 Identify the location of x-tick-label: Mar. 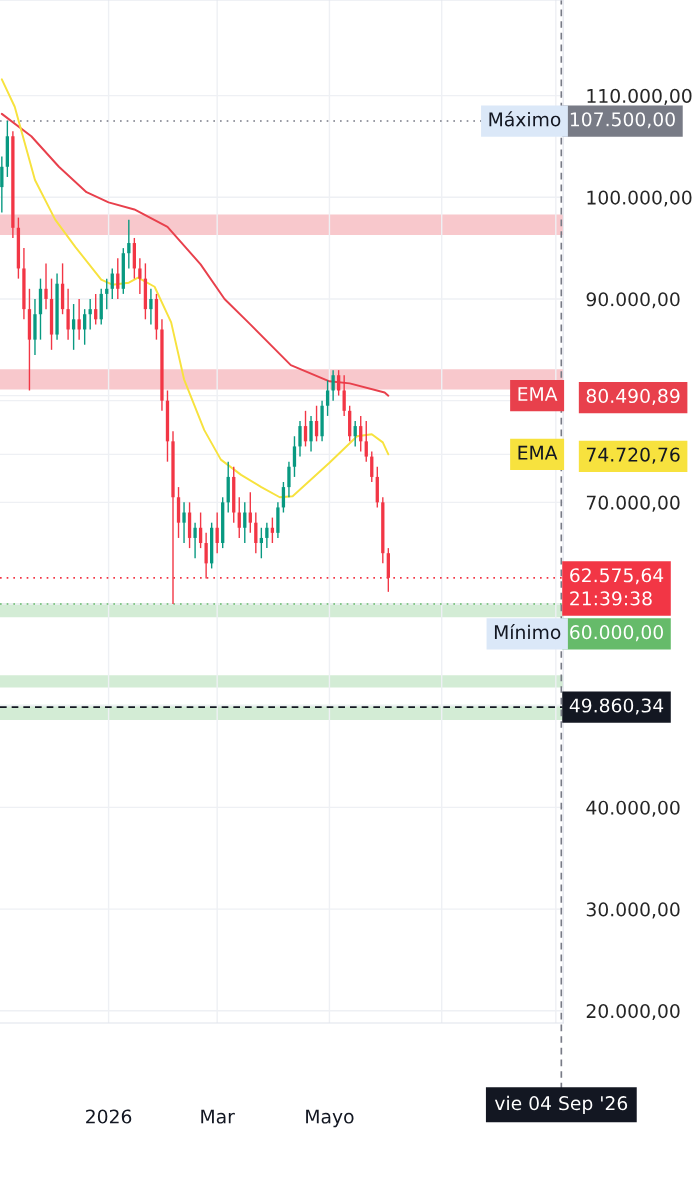
(218, 1116).